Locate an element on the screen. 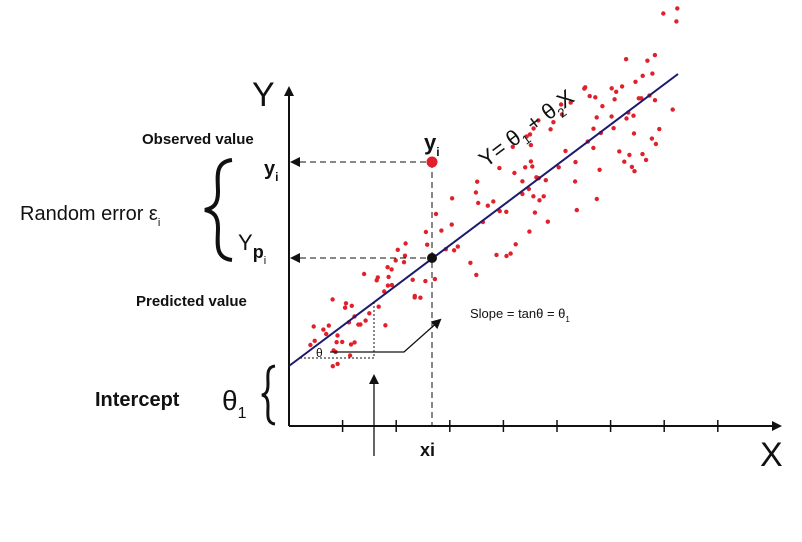 This screenshot has height=542, width=802. point-symbol: yi is located at coordinates (432, 144).